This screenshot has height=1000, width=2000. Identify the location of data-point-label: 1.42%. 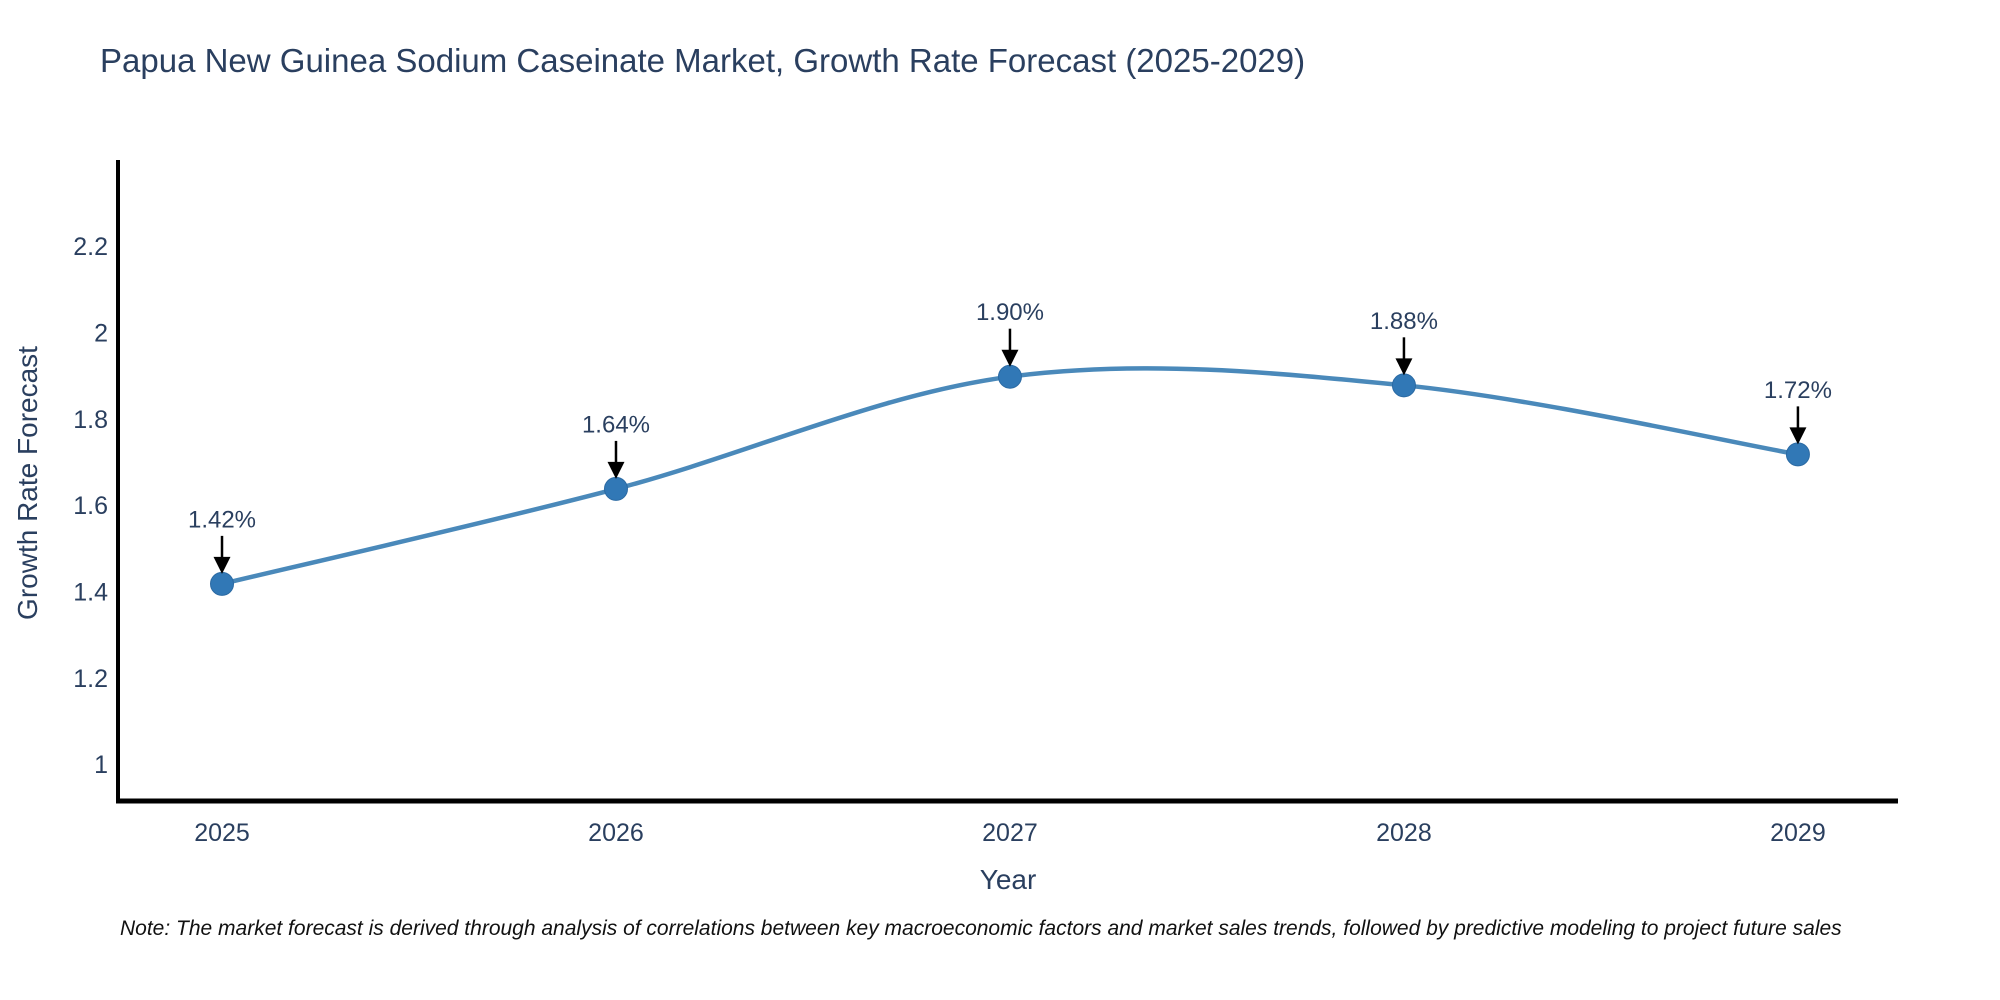
(222, 519).